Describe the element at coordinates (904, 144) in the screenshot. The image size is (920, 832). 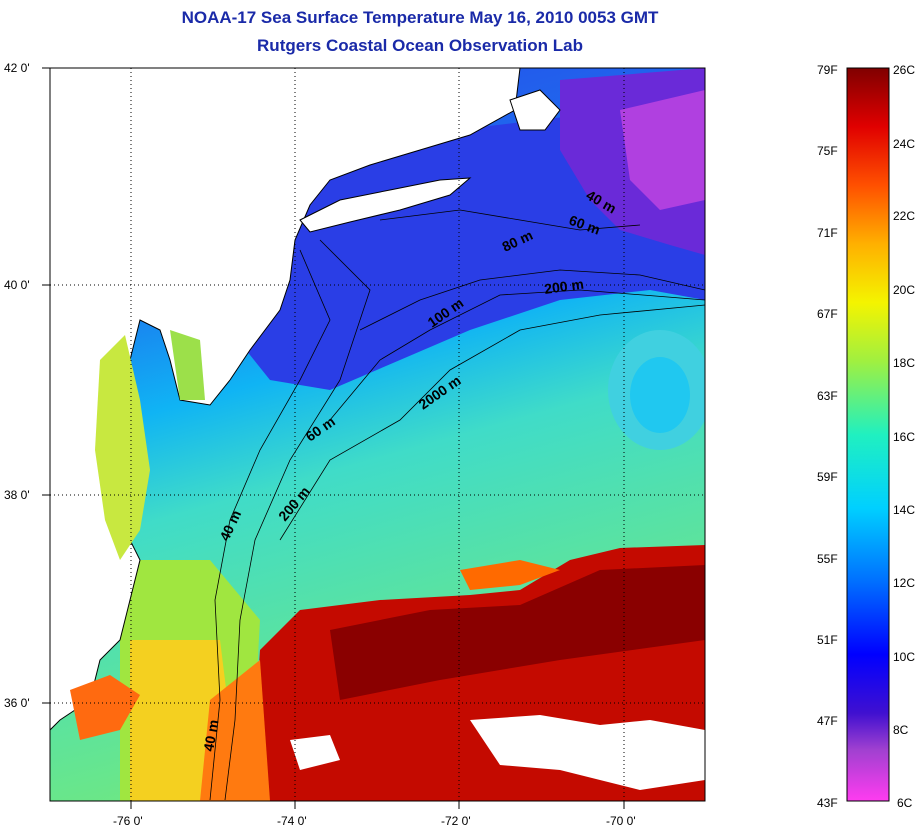
I see `colorbar-c-label: 24C` at that location.